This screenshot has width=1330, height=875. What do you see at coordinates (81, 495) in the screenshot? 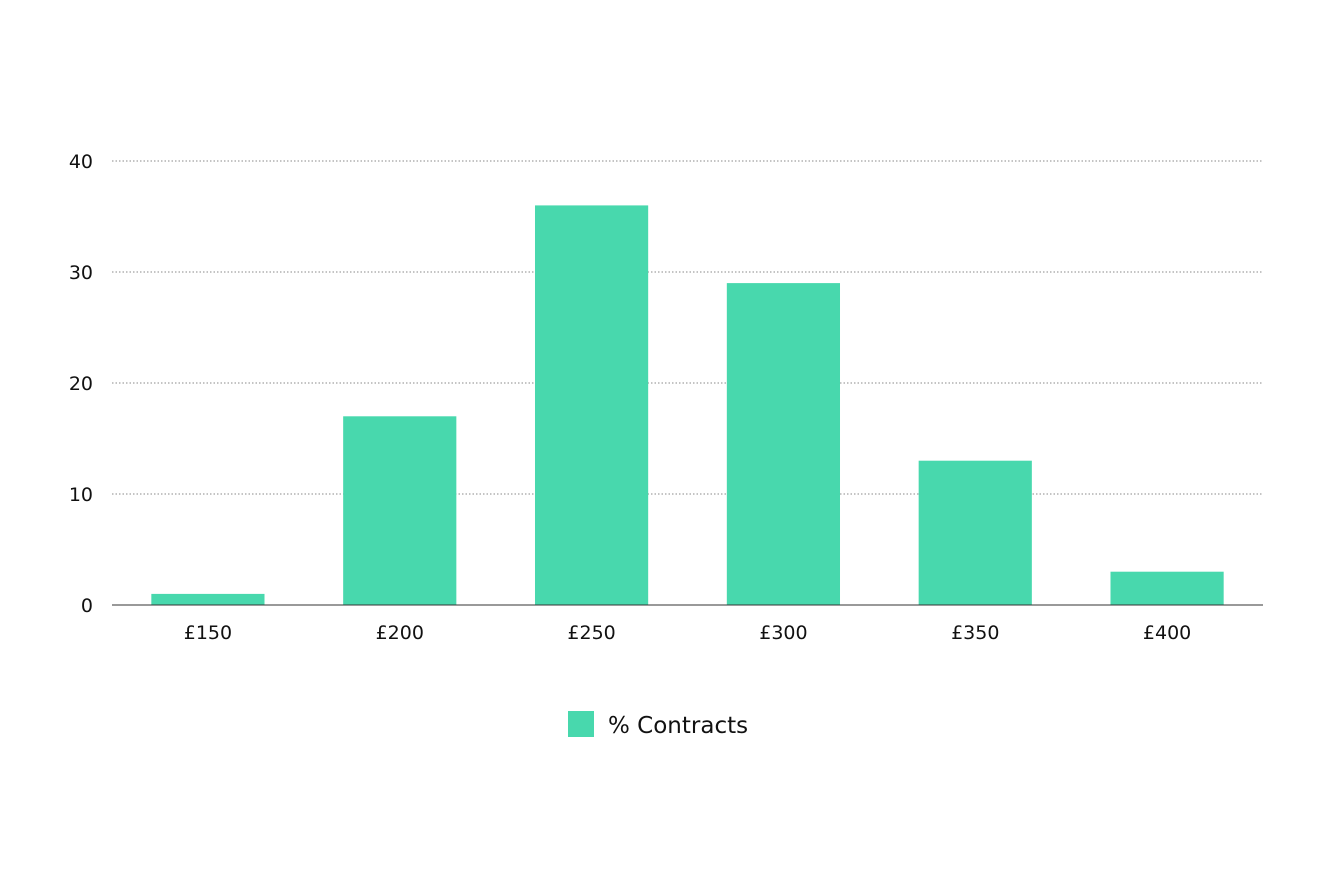
I see `y-tick-label: 10` at bounding box center [81, 495].